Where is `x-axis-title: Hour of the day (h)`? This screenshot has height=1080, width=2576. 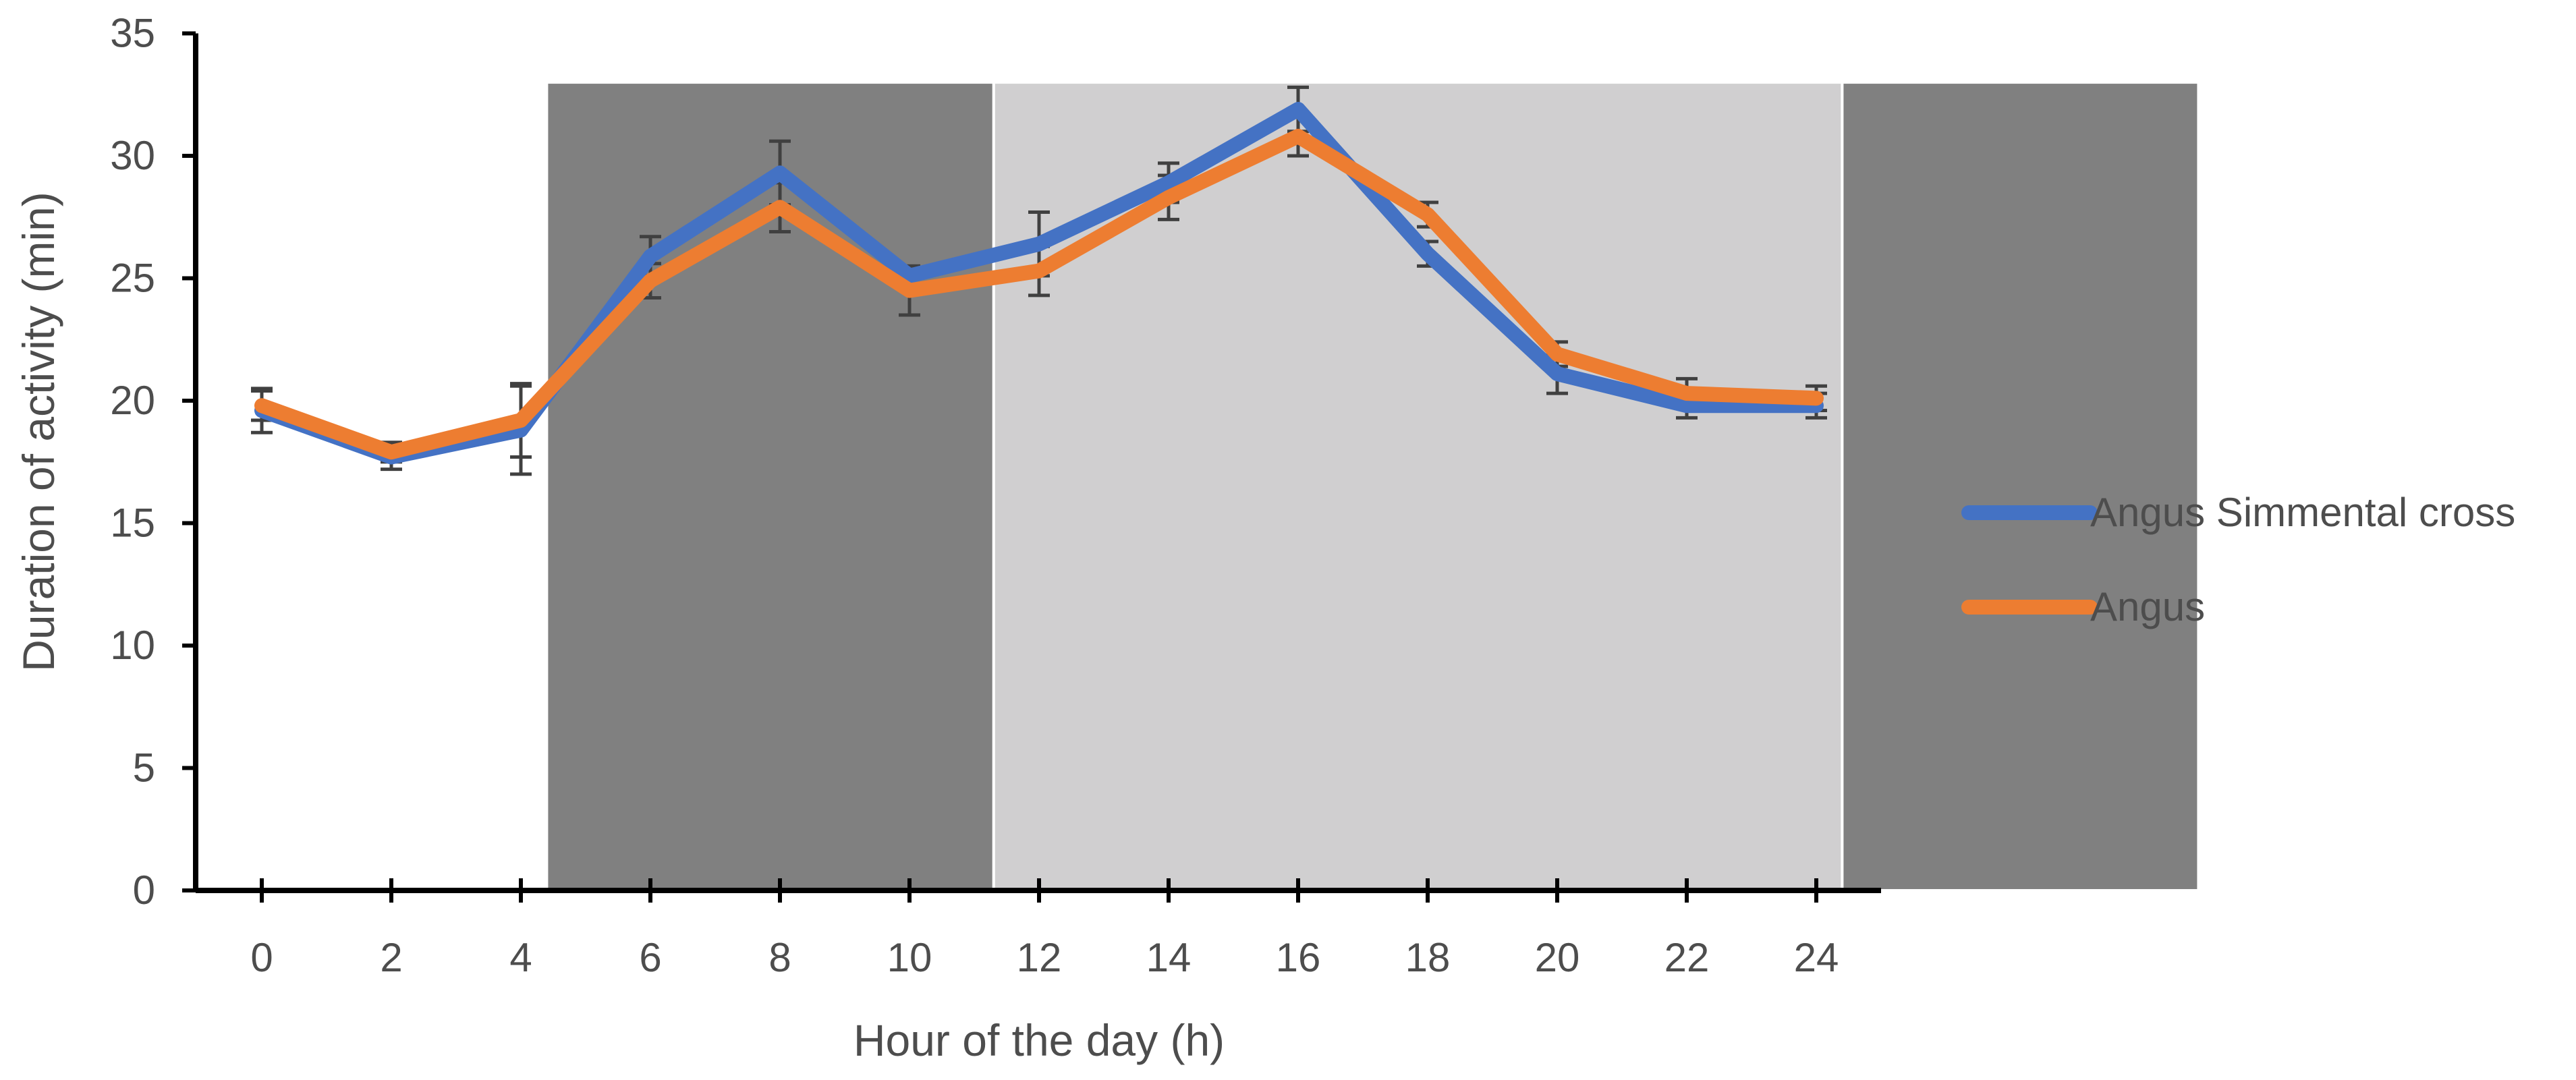
x-axis-title: Hour of the day (h) is located at coordinates (1039, 1040).